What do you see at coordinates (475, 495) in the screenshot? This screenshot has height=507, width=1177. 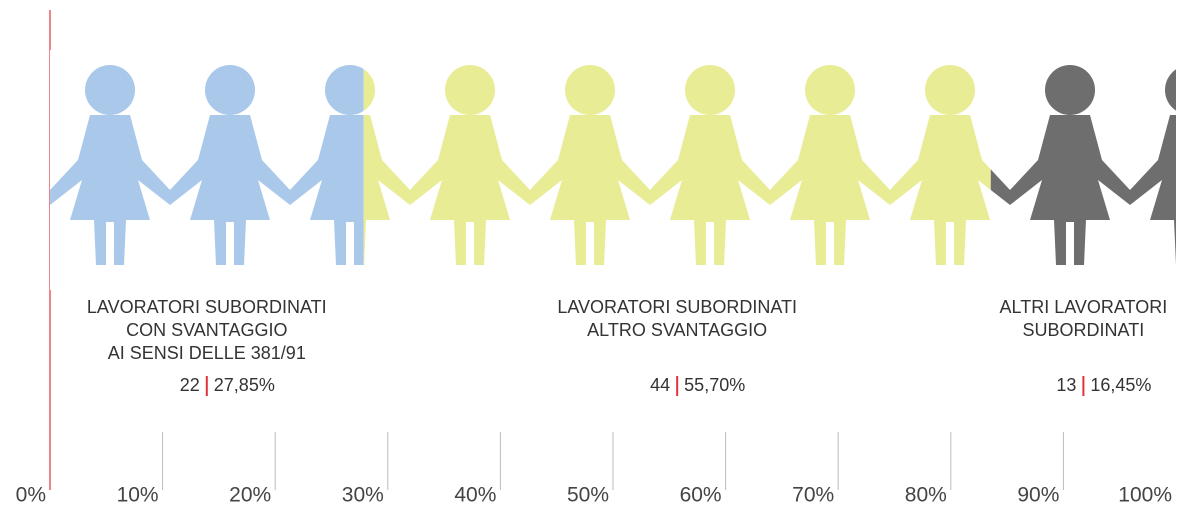 I see `x-tick-label: 40%` at bounding box center [475, 495].